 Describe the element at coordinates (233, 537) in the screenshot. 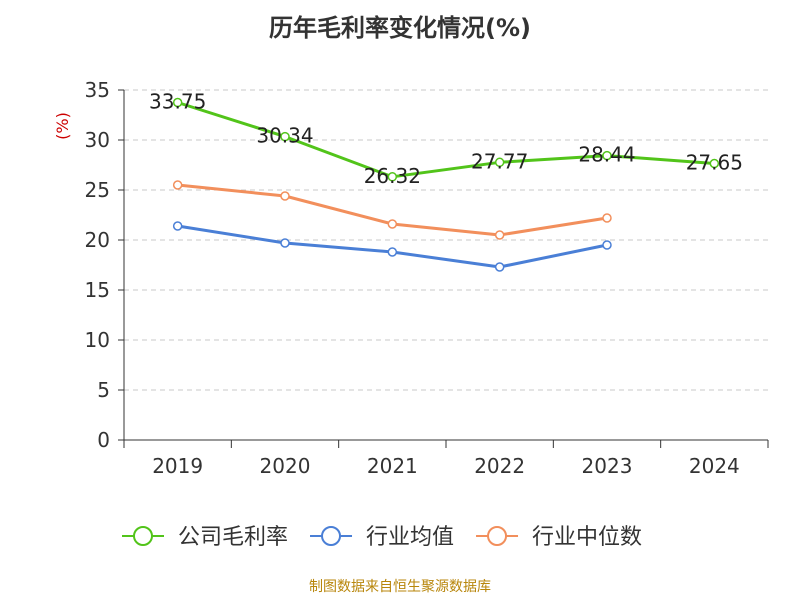

I see `legend-label: 公司毛利率` at that location.